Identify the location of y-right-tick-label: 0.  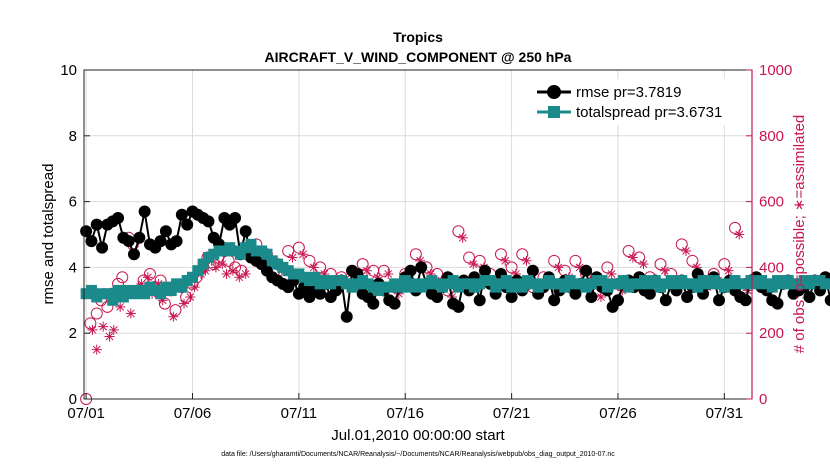
(763, 399).